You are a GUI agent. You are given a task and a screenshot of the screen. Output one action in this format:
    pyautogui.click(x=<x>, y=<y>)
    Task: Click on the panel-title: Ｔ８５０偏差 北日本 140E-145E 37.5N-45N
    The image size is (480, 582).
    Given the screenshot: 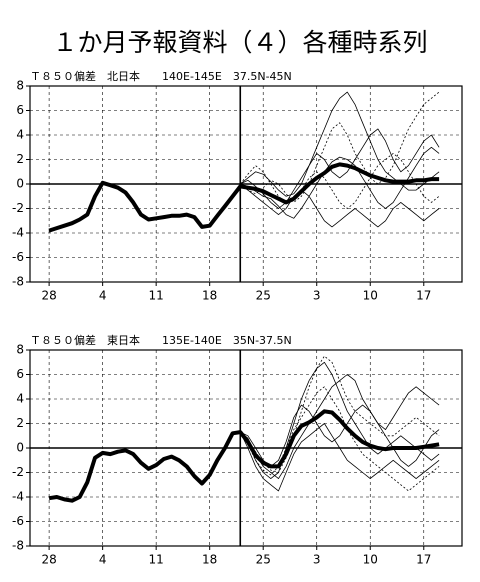 What is the action you would take?
    pyautogui.click(x=161, y=76)
    